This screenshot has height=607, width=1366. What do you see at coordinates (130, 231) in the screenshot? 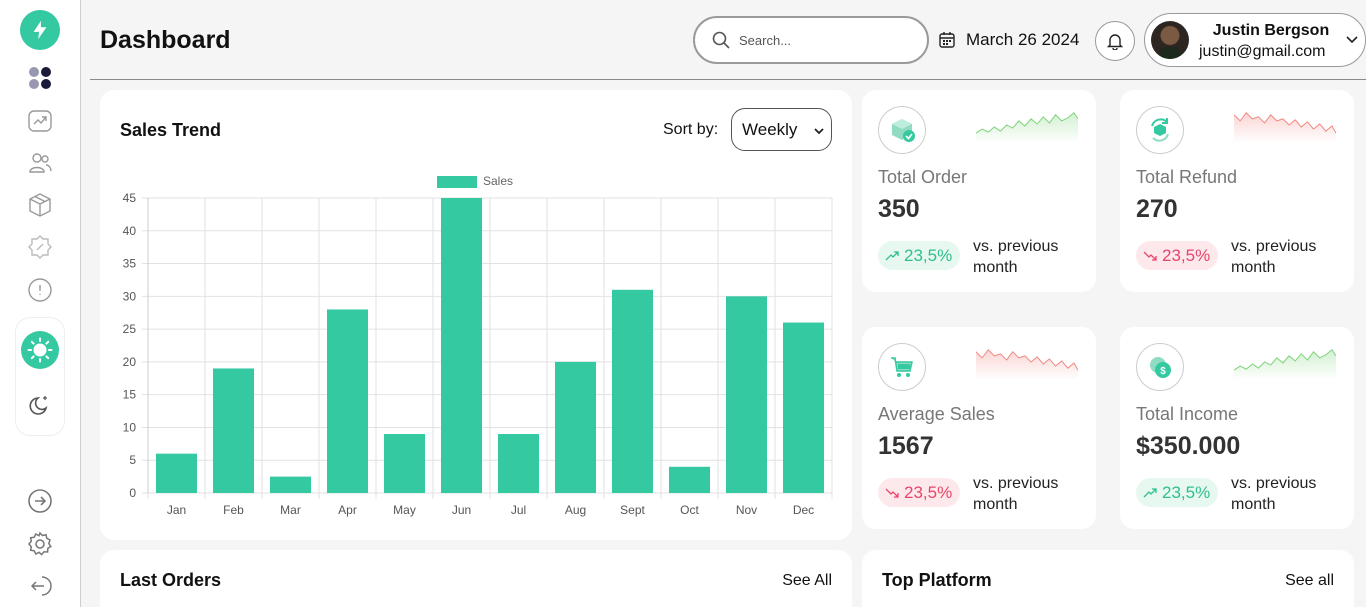
I see `y-tick-label: 40` at bounding box center [130, 231].